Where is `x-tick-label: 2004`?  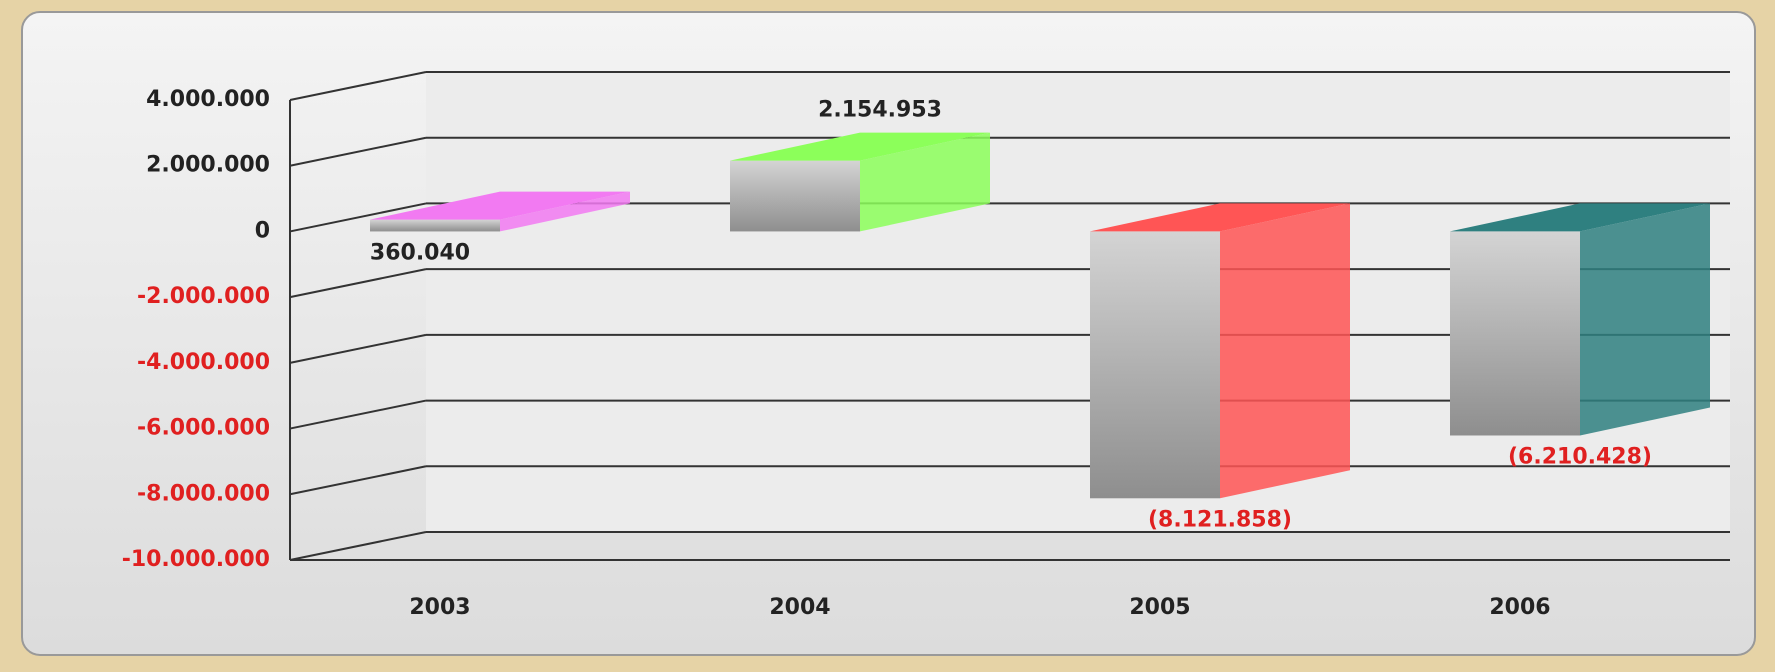
x-tick-label: 2004 is located at coordinates (799, 607).